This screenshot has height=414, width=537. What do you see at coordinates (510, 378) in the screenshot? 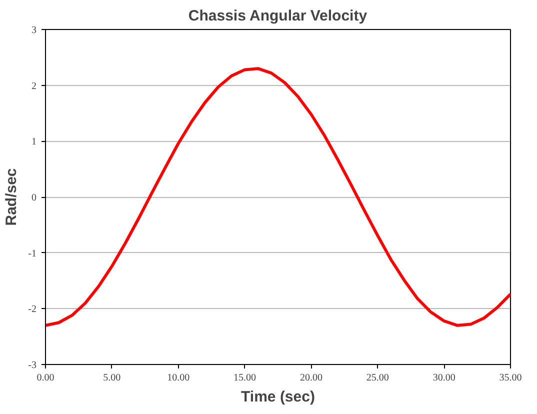
I see `x-tick-label: 35.00` at bounding box center [510, 378].